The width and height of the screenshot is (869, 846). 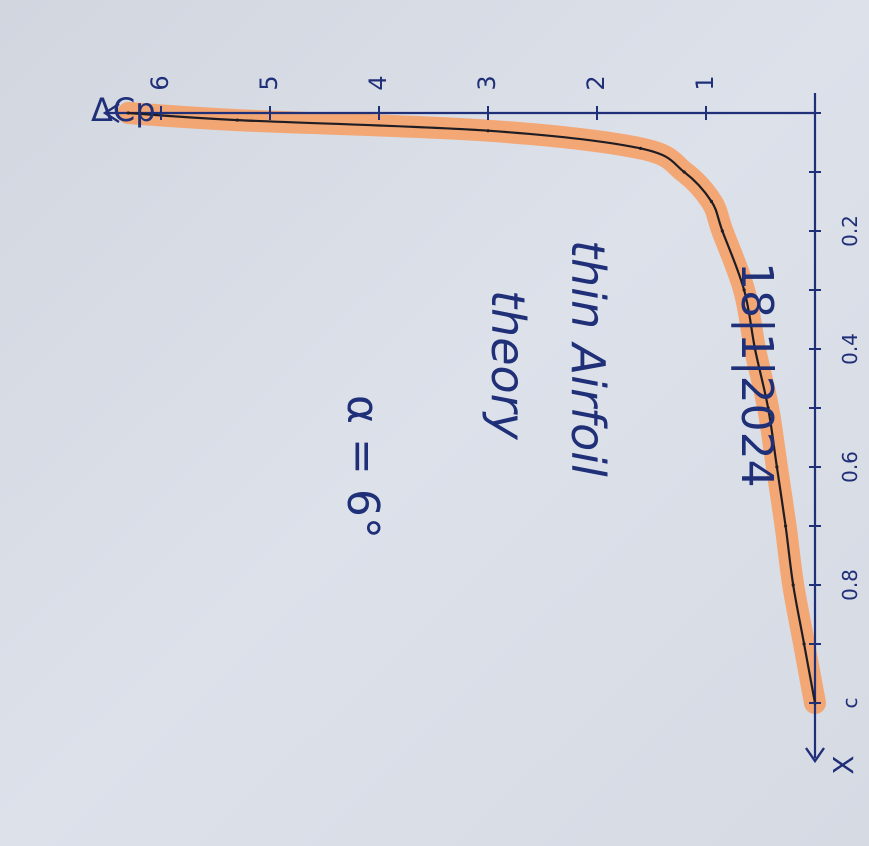 I want to click on note-line2: theory, so click(x=508, y=365).